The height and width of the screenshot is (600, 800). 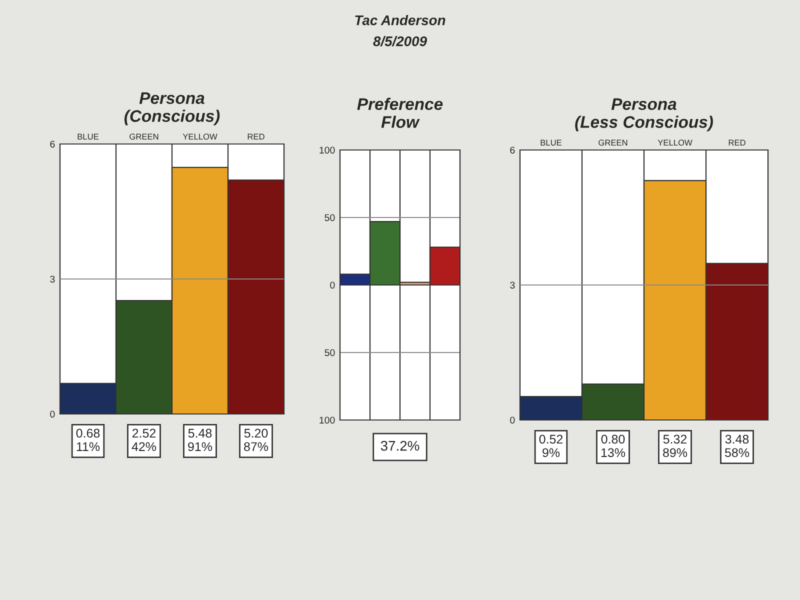 I want to click on text: 8/5/2009, so click(x=400, y=41).